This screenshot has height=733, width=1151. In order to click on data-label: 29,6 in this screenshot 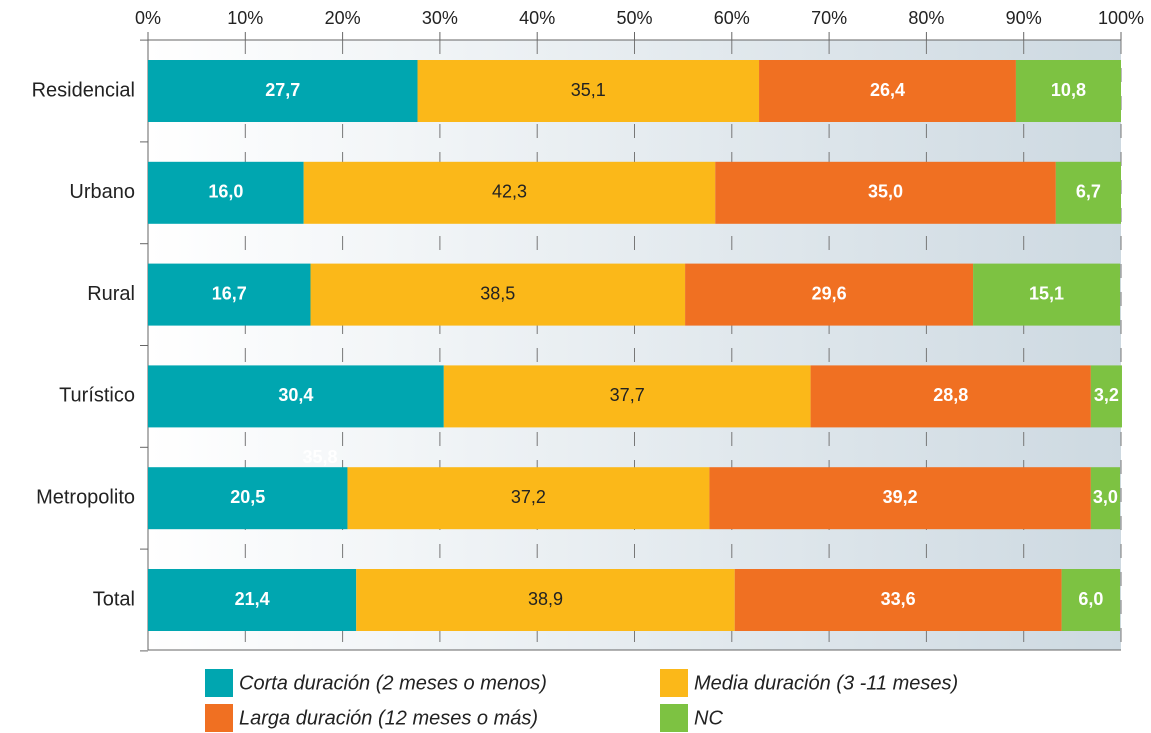, I will do `click(829, 293)`.